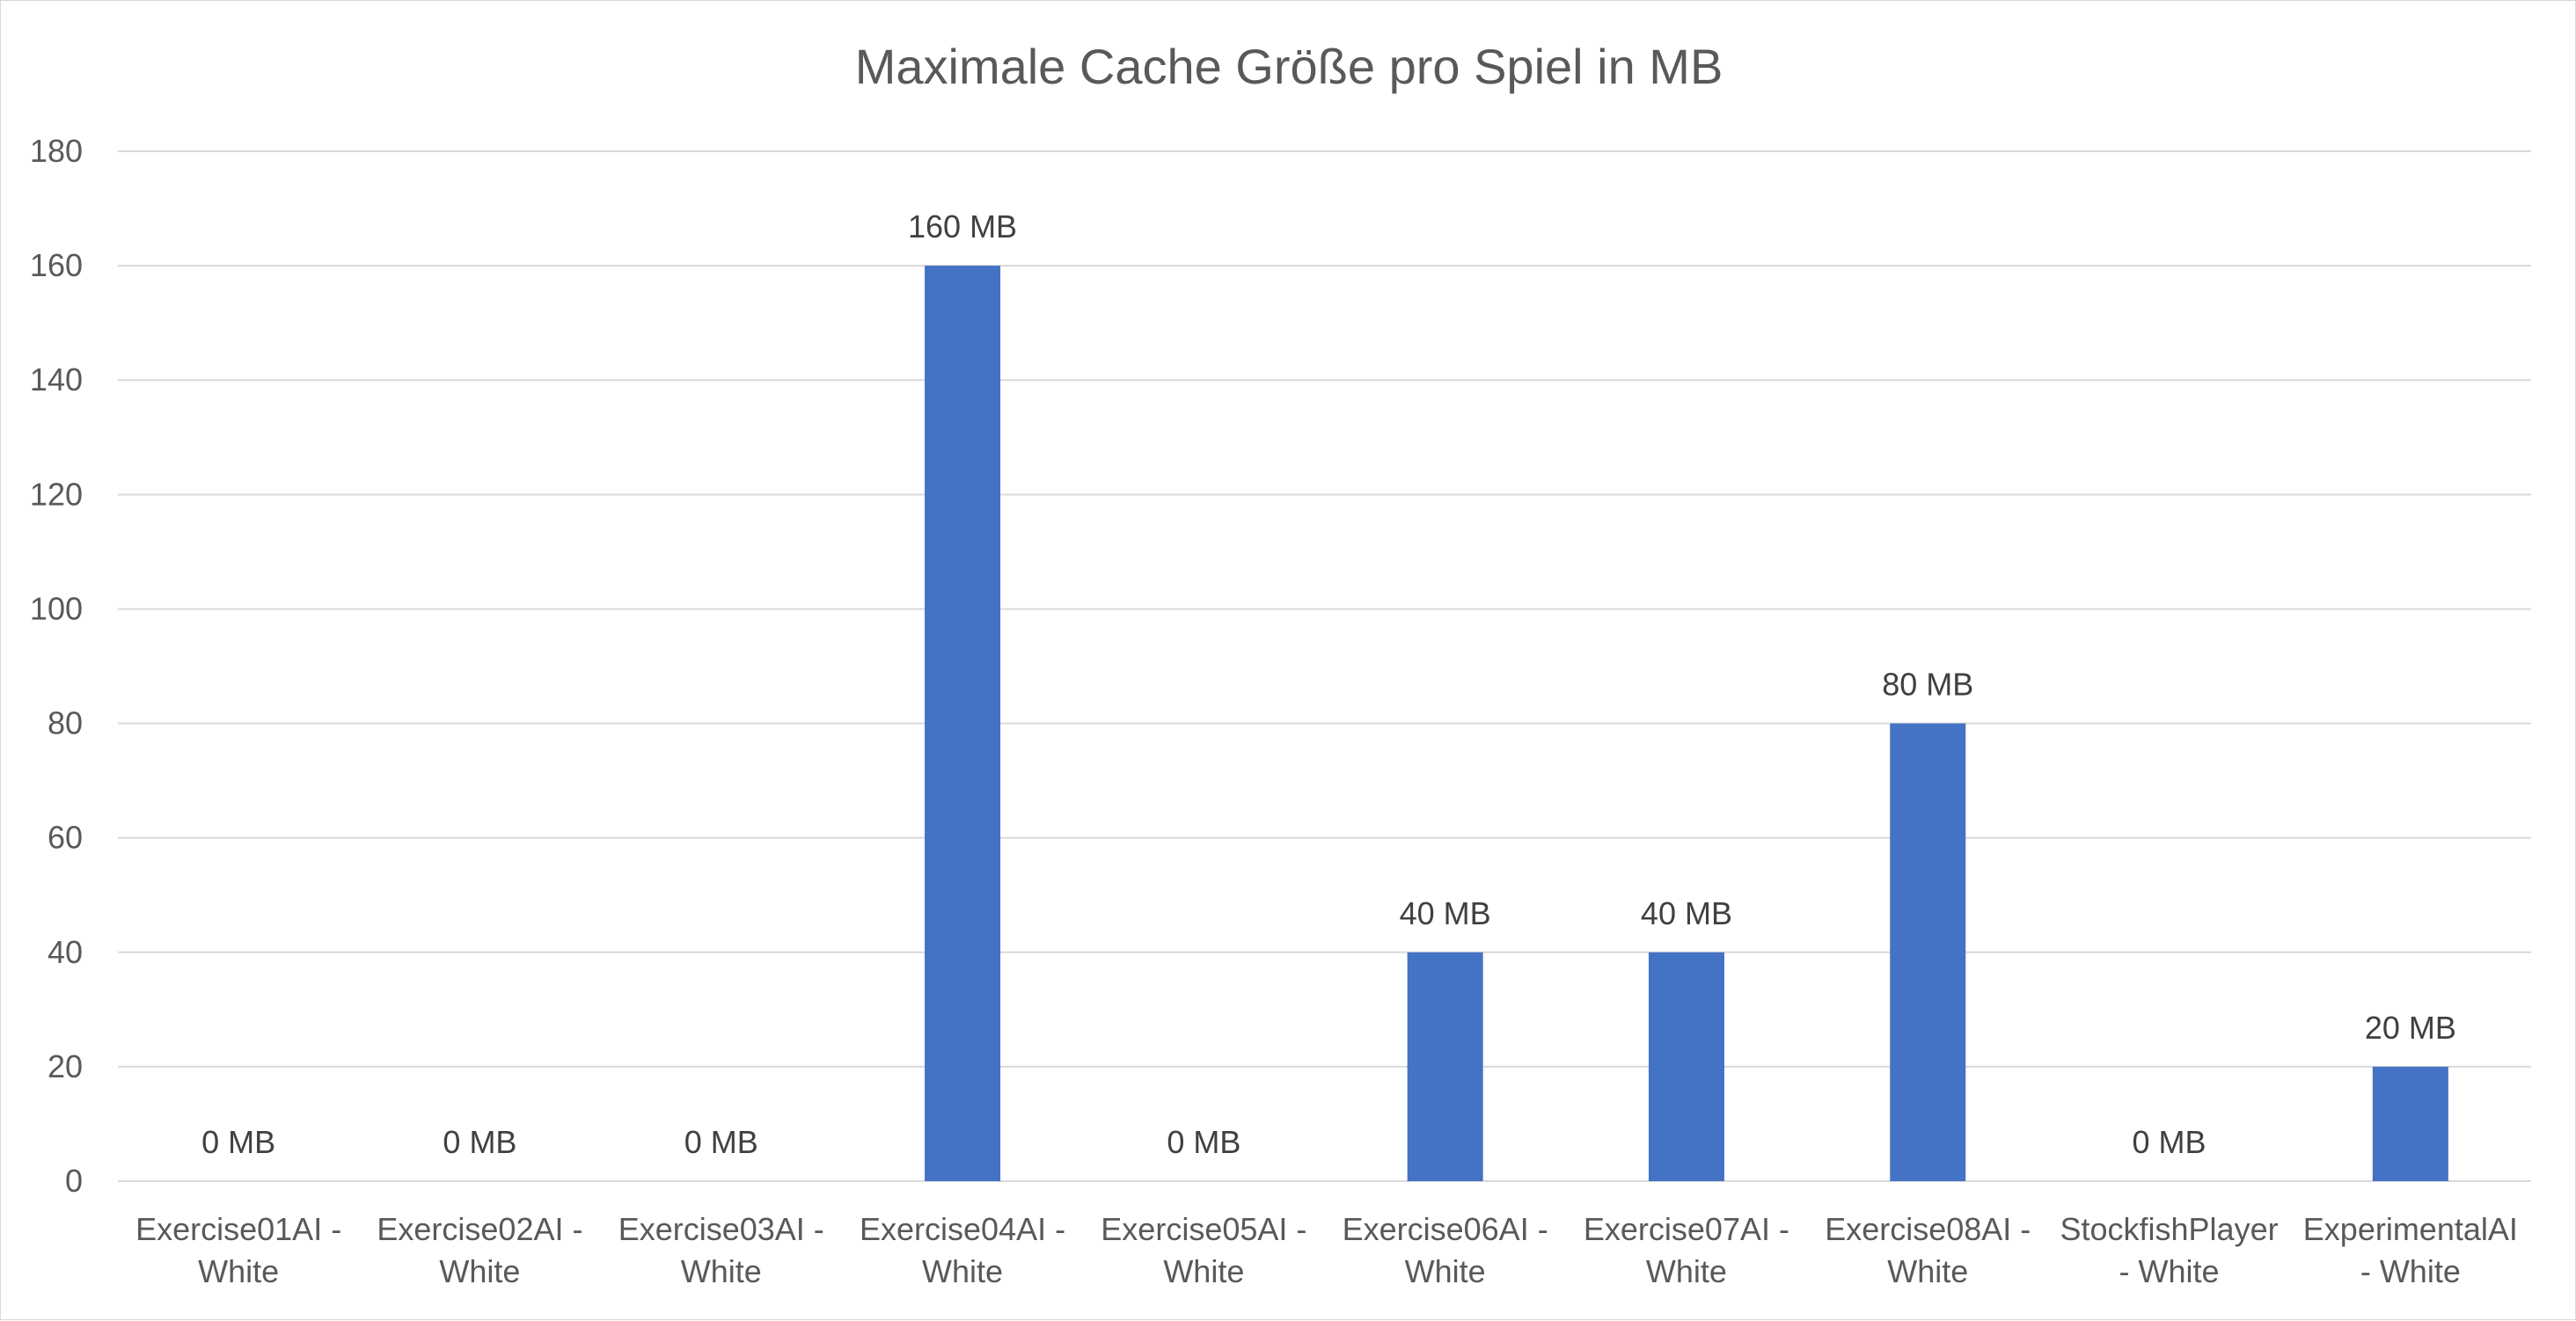 The height and width of the screenshot is (1321, 2576). Describe the element at coordinates (65, 723) in the screenshot. I see `y-tick-label: 80` at that location.